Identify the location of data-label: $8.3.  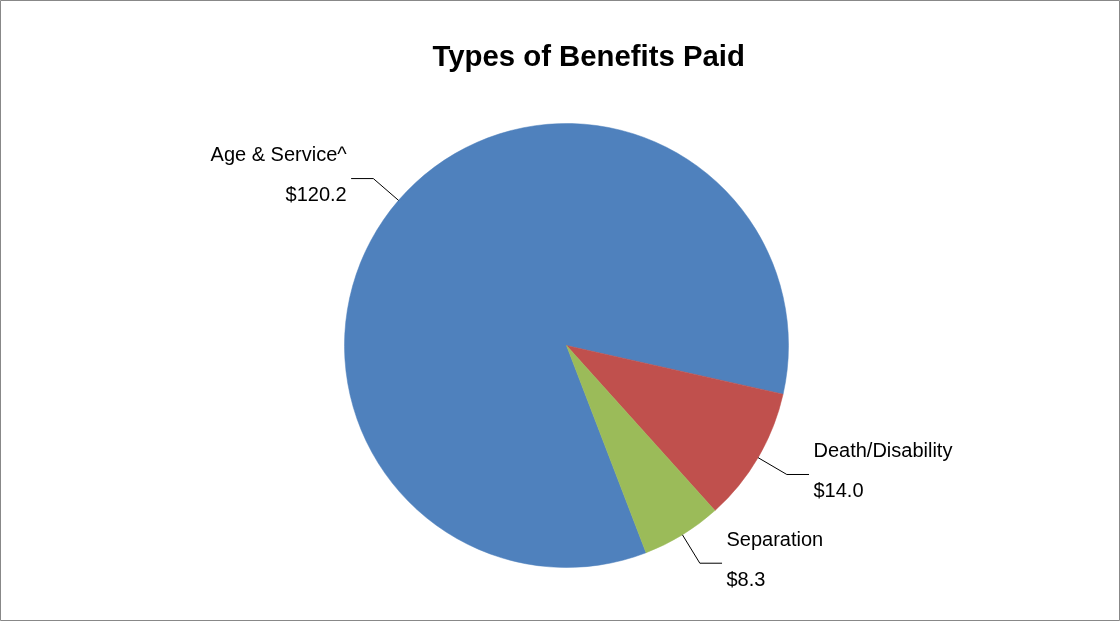
(746, 578).